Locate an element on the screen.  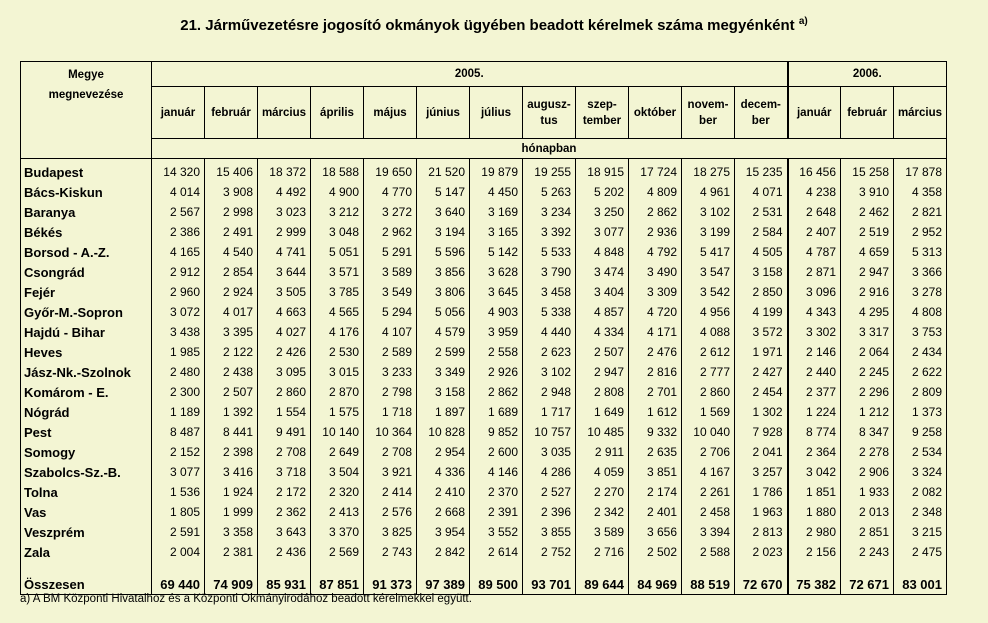
value-cell: 4 540 is located at coordinates (231, 252).